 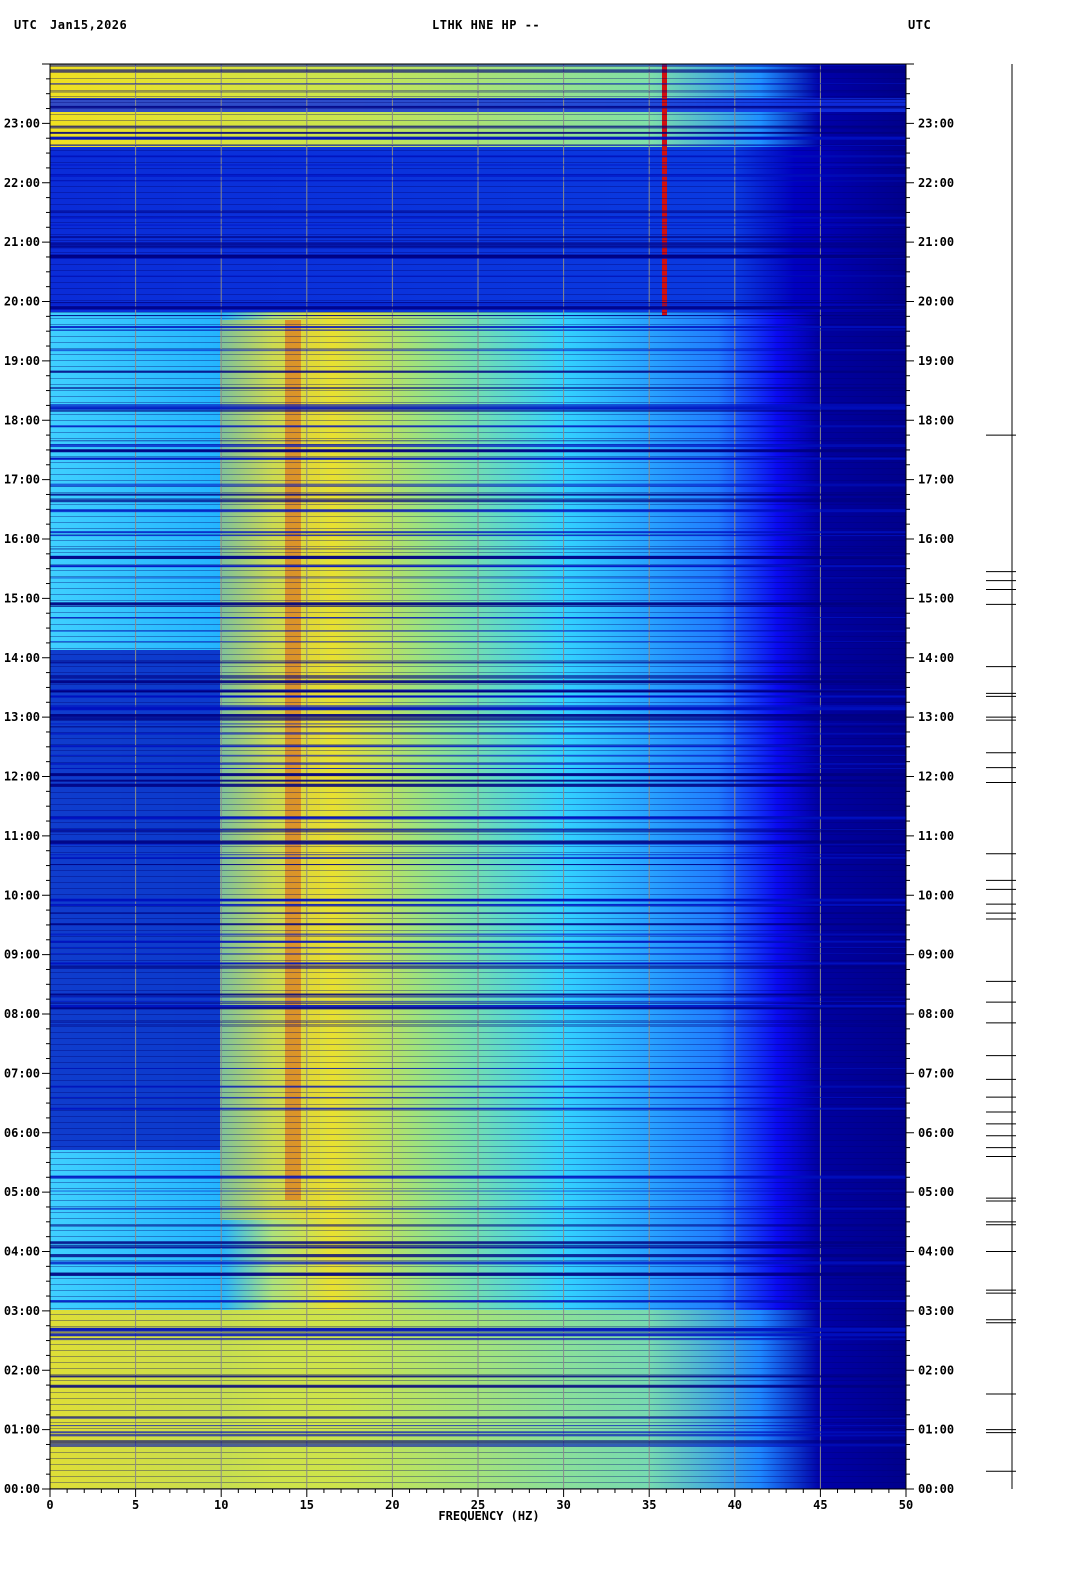 I want to click on x-tick-label-35: 35, so click(x=649, y=1505).